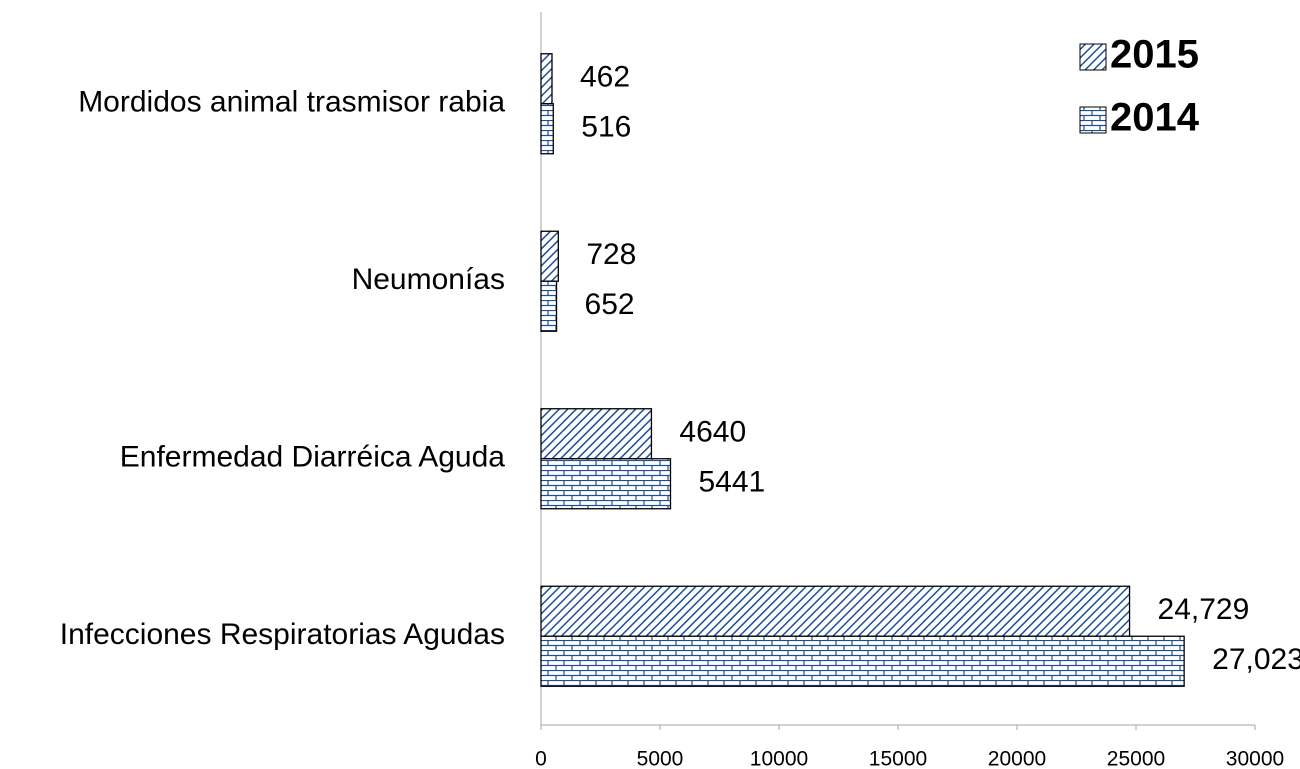 This screenshot has height=769, width=1300. Describe the element at coordinates (1255, 758) in the screenshot. I see `x-tick-label: 30000` at that location.